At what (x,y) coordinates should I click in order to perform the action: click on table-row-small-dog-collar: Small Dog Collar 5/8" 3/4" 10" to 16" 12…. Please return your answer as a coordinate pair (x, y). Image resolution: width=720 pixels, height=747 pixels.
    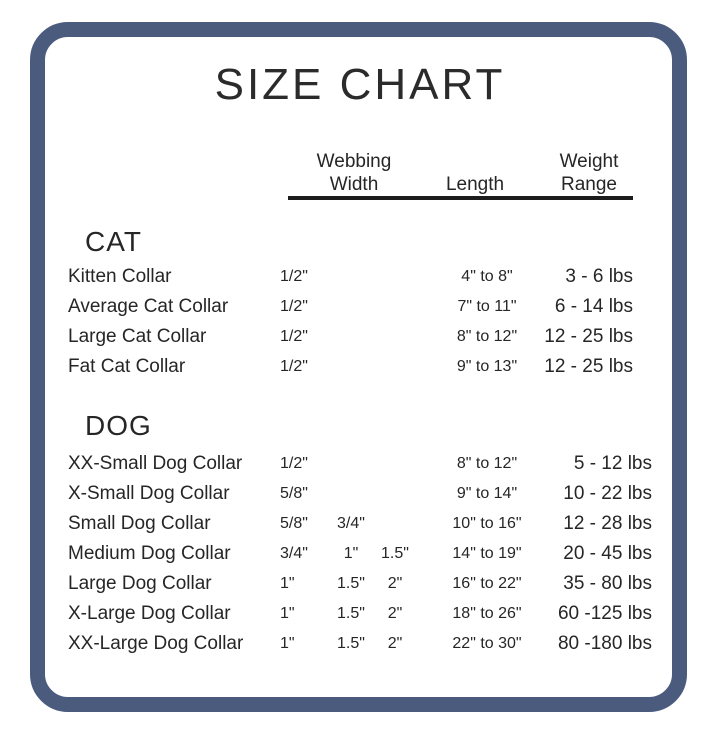
    Looking at the image, I should click on (360, 524).